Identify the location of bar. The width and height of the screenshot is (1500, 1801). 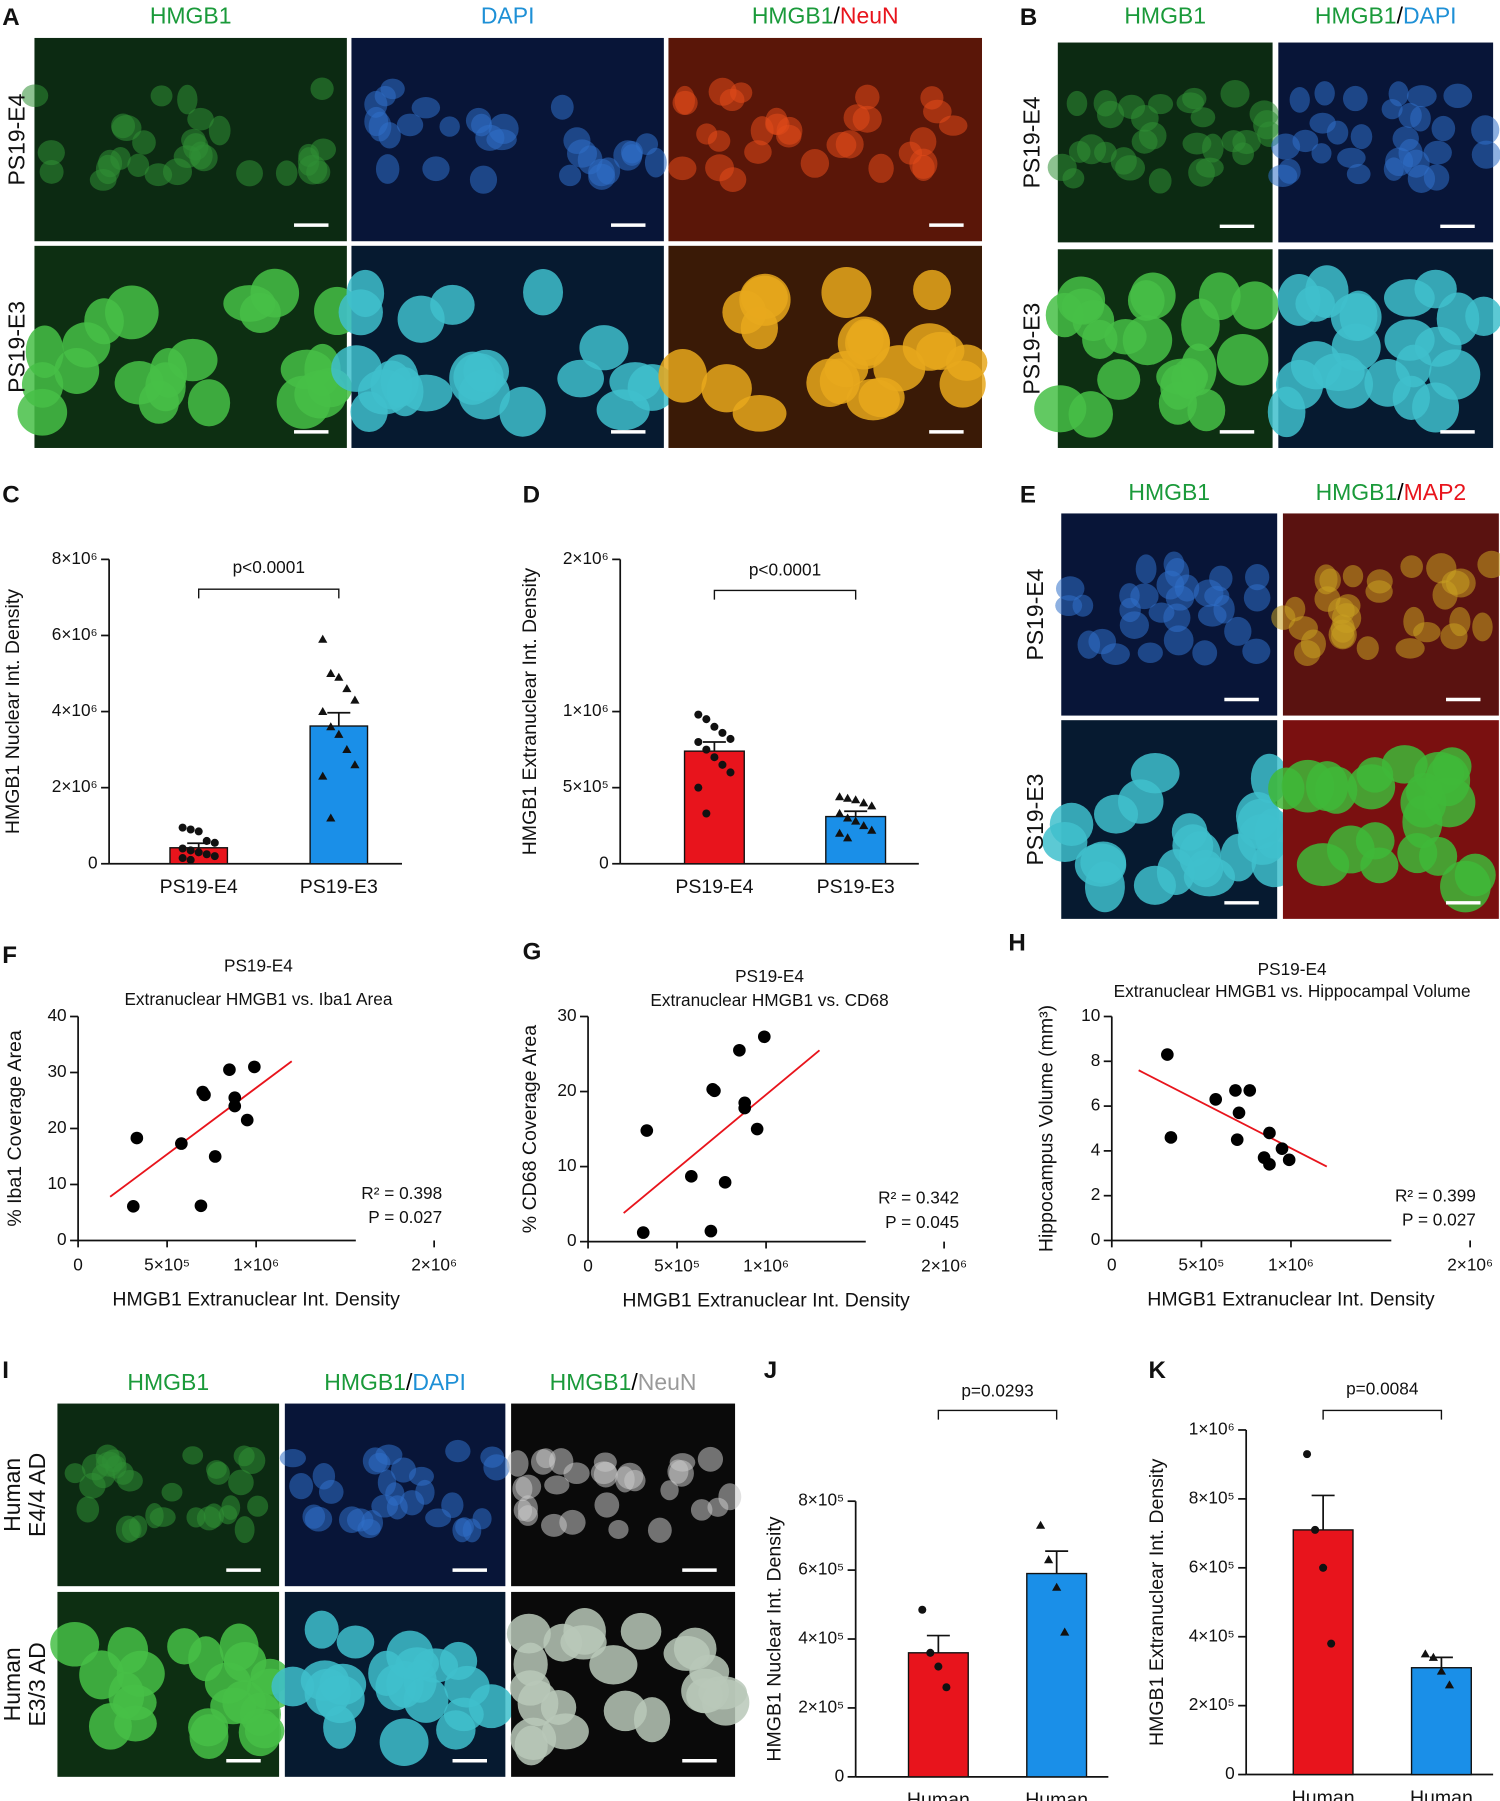
(714, 807).